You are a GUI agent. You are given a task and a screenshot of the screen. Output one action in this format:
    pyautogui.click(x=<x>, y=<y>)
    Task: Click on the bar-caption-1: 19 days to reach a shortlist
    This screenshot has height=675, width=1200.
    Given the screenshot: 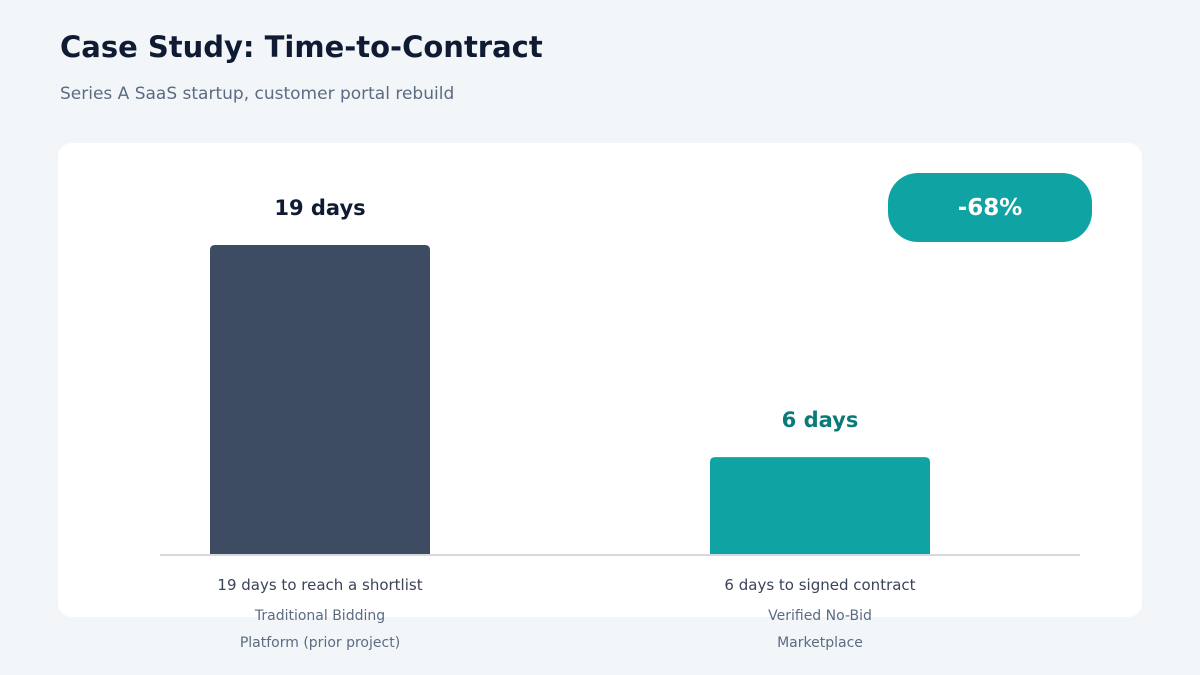 What is the action you would take?
    pyautogui.click(x=319, y=585)
    